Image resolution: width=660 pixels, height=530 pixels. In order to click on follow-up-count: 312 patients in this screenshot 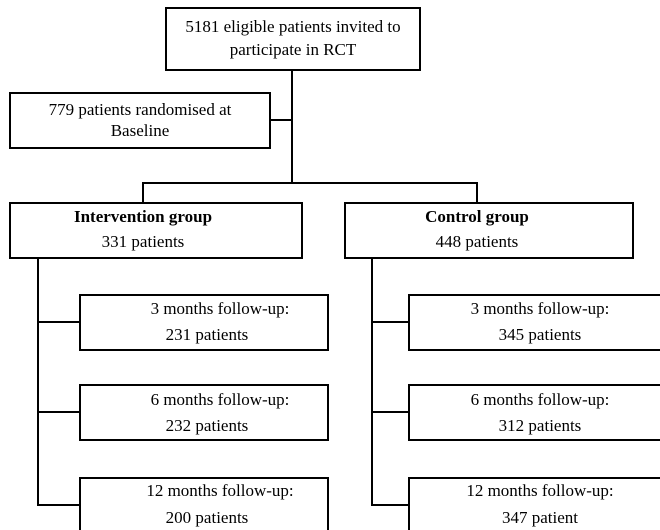, I will do `click(540, 425)`.